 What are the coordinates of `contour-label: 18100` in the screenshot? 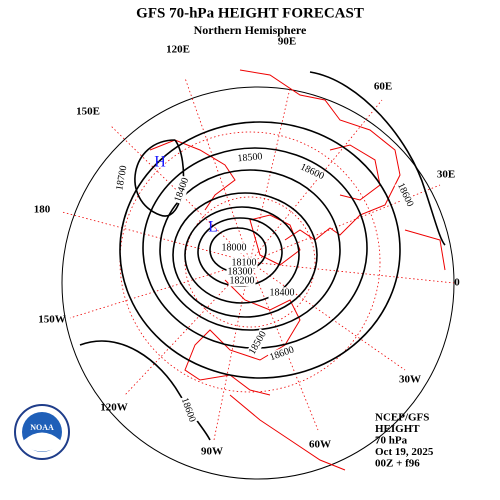 It's located at (244, 262).